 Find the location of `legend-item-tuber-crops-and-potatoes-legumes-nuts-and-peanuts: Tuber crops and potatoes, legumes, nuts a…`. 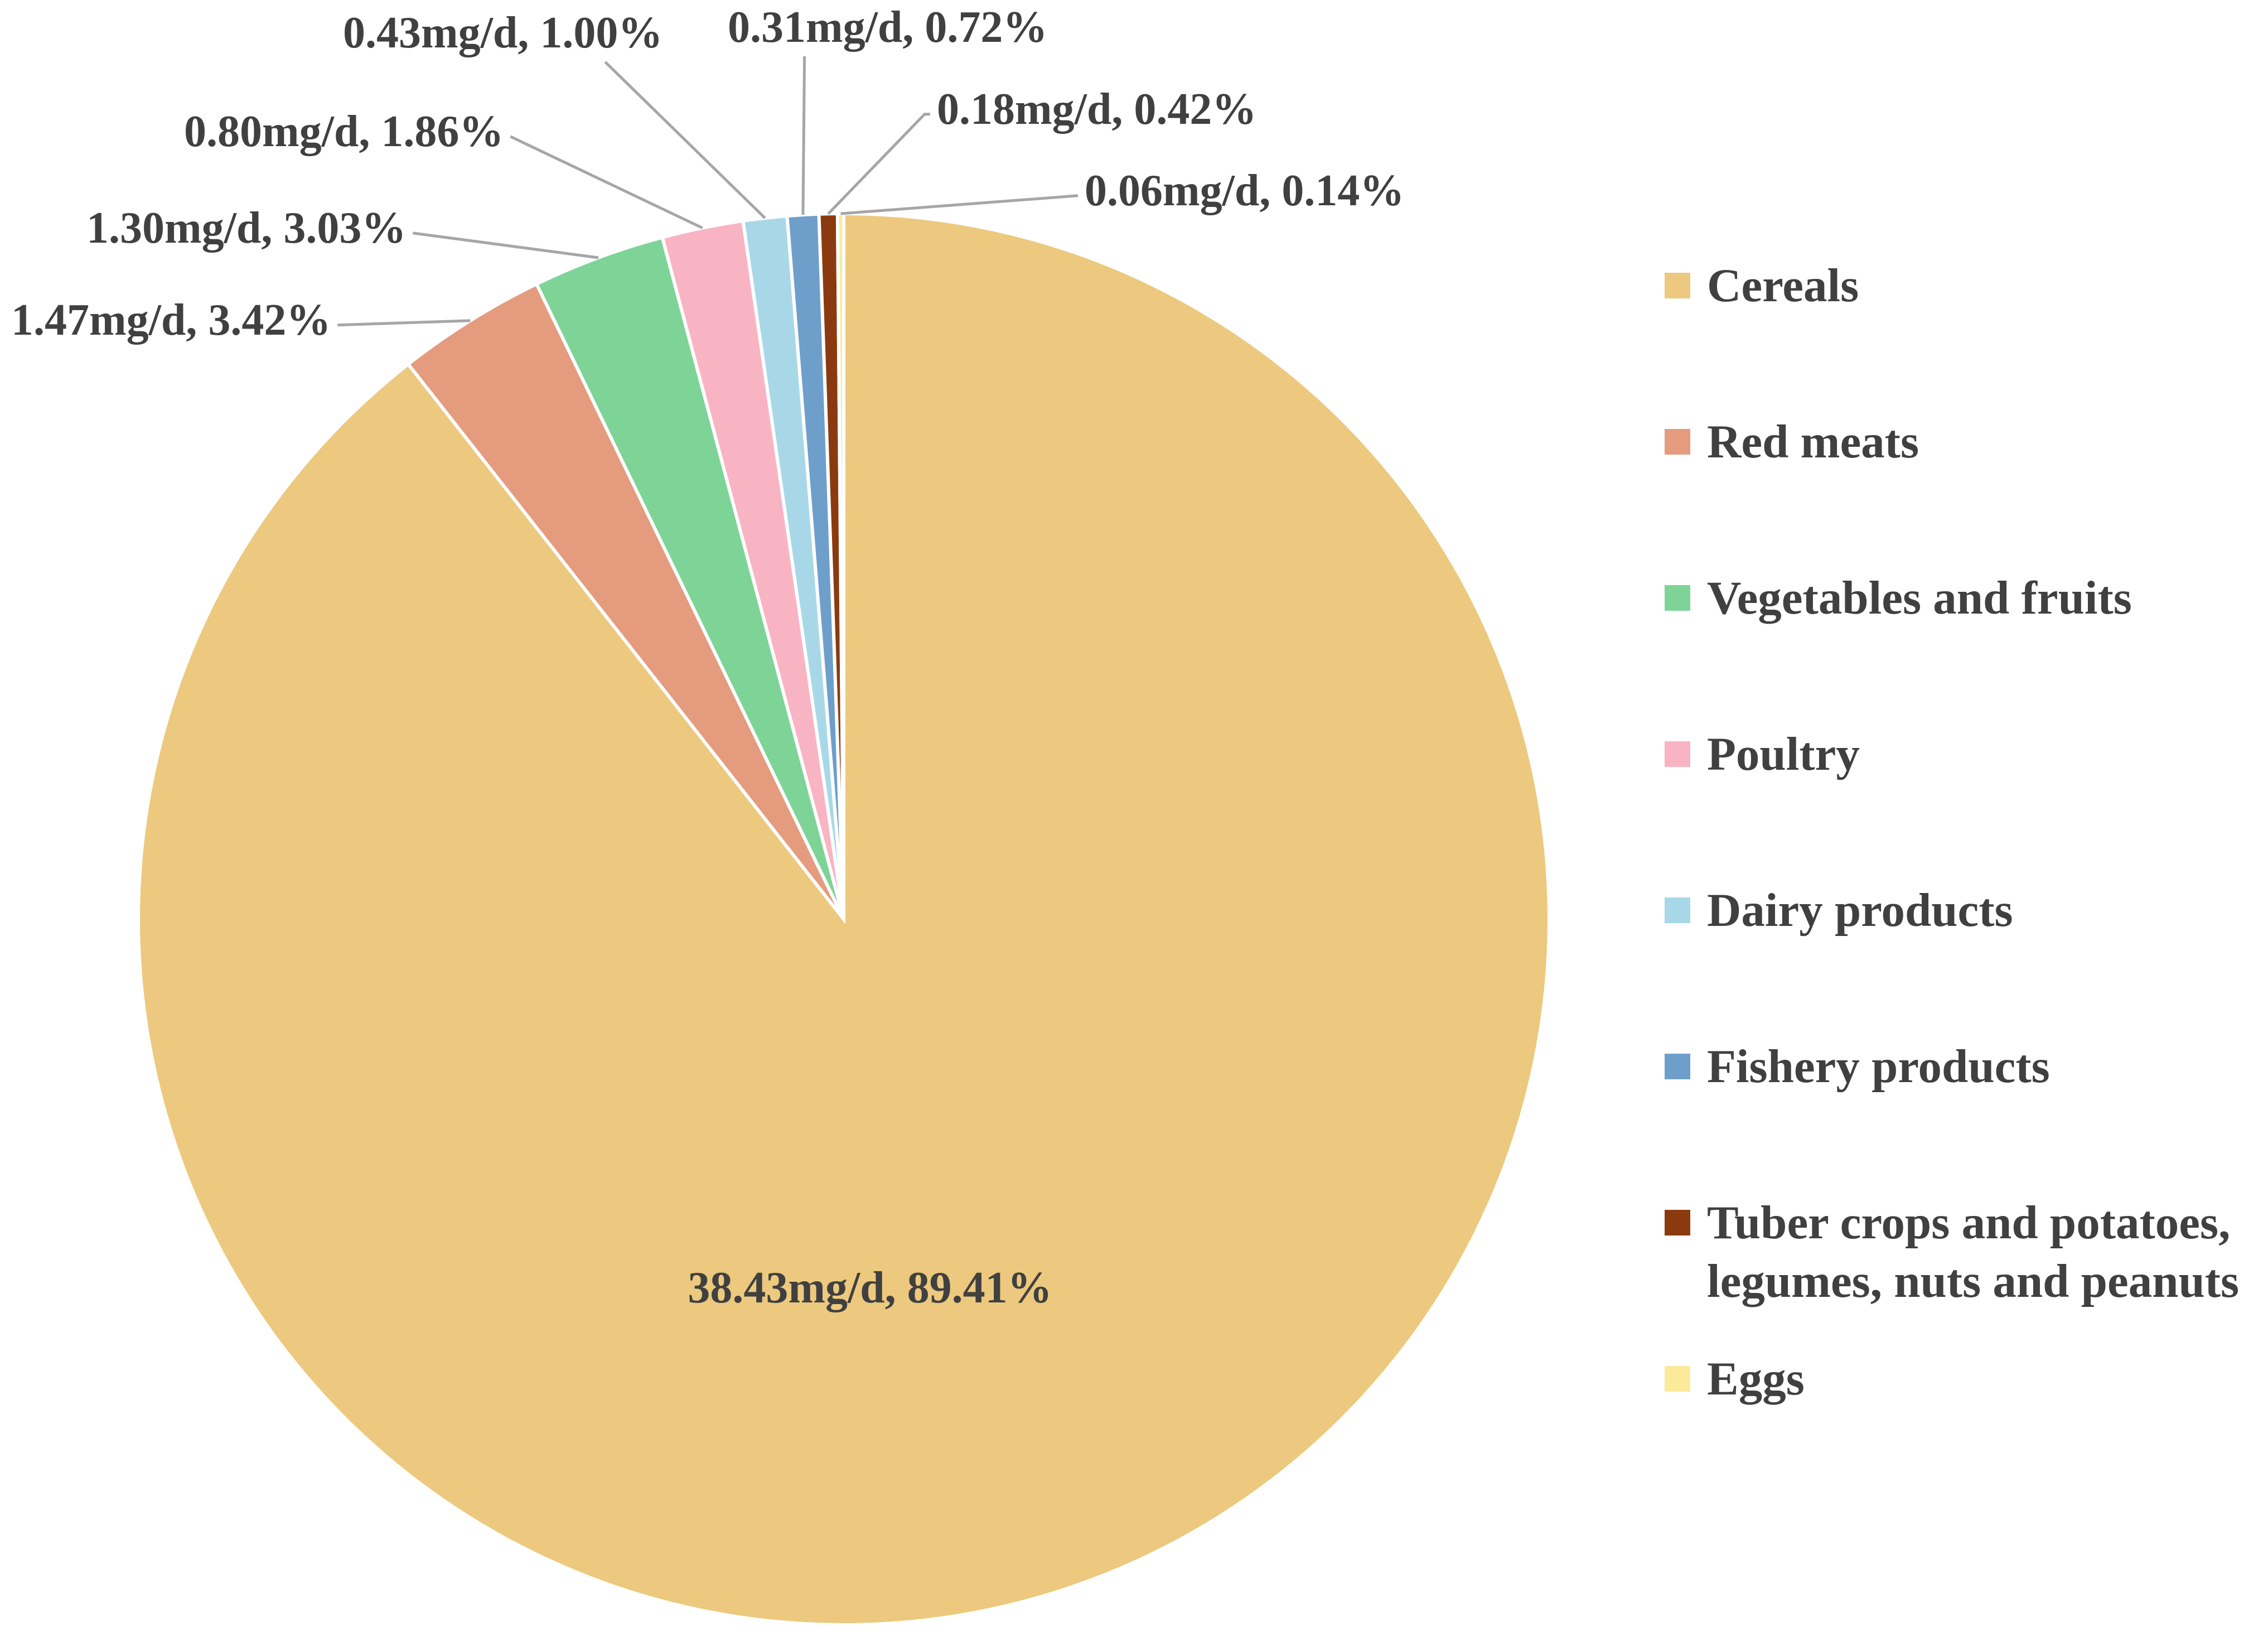

legend-item-tuber-crops-and-potatoes-legumes-nuts-and-peanuts: Tuber crops and potatoes, legumes, nuts a… is located at coordinates (1952, 1251).